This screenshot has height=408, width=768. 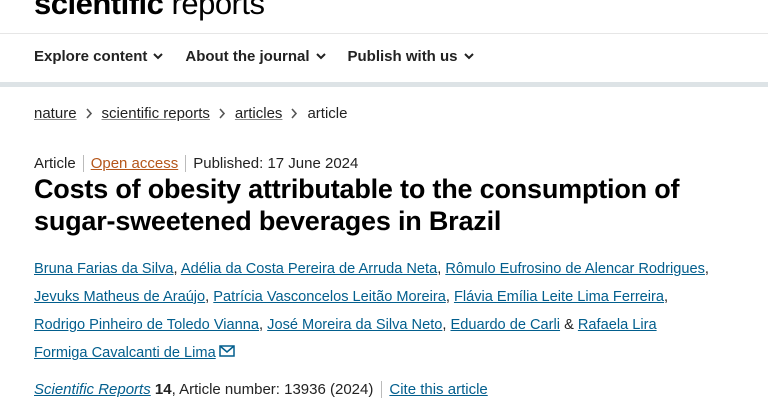 What do you see at coordinates (345, 339) in the screenshot?
I see `author-link: Rafaela Lira Formiga Cavalcanti de Lima` at bounding box center [345, 339].